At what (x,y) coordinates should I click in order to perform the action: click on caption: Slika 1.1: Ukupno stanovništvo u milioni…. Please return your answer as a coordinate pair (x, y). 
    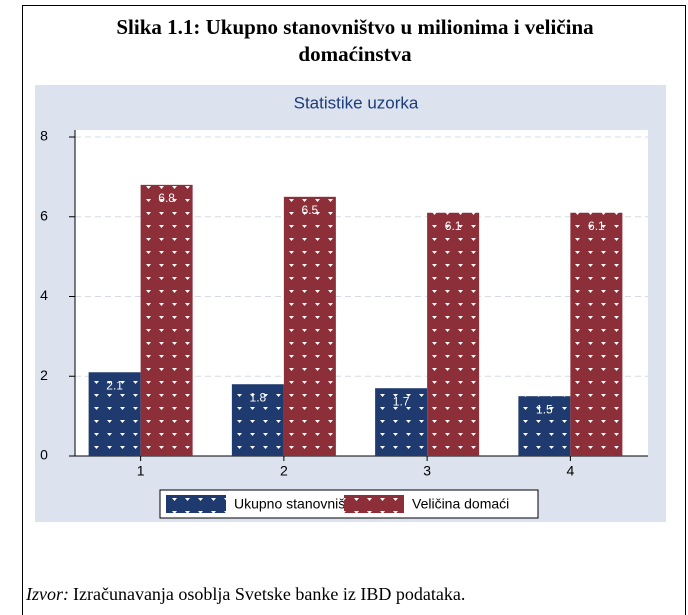
    Looking at the image, I should click on (355, 40).